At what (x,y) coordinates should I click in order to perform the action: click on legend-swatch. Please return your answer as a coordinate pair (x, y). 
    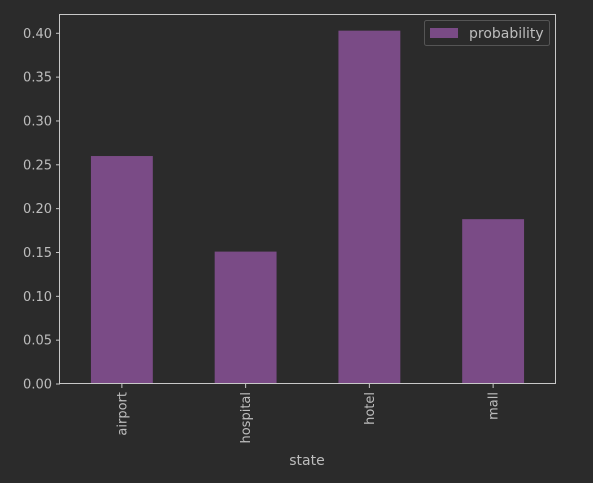
    Looking at the image, I should click on (444, 33).